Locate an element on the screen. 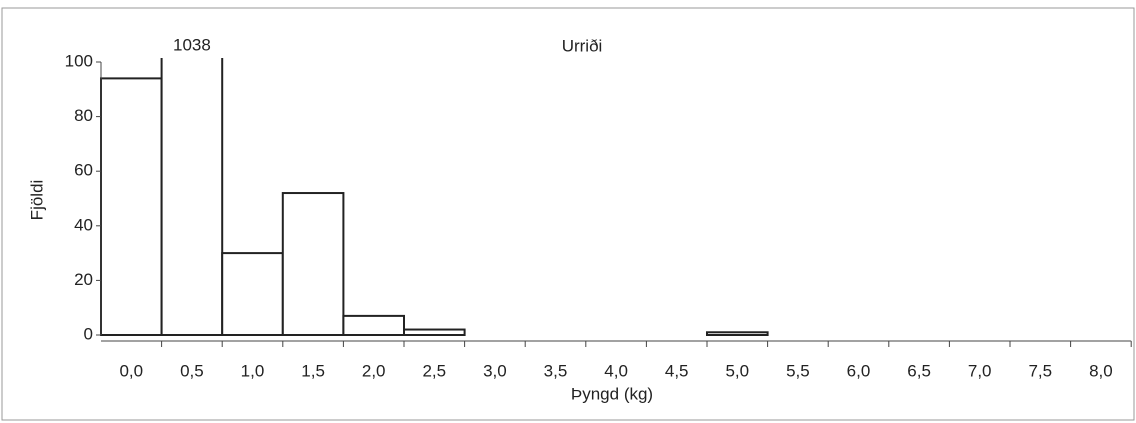 The image size is (1136, 423). y-tick-label: 100 is located at coordinates (79, 60).